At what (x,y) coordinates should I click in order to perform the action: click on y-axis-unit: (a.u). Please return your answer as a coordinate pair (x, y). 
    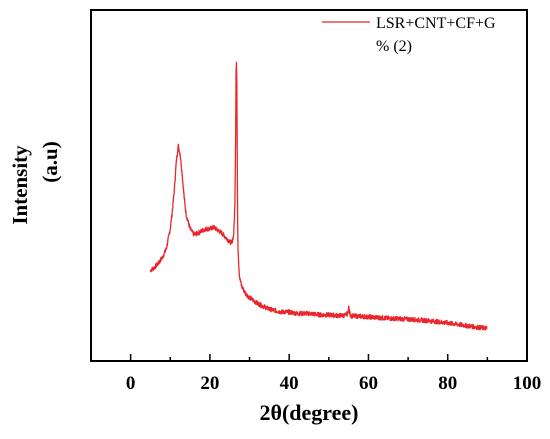
    Looking at the image, I should click on (50, 161).